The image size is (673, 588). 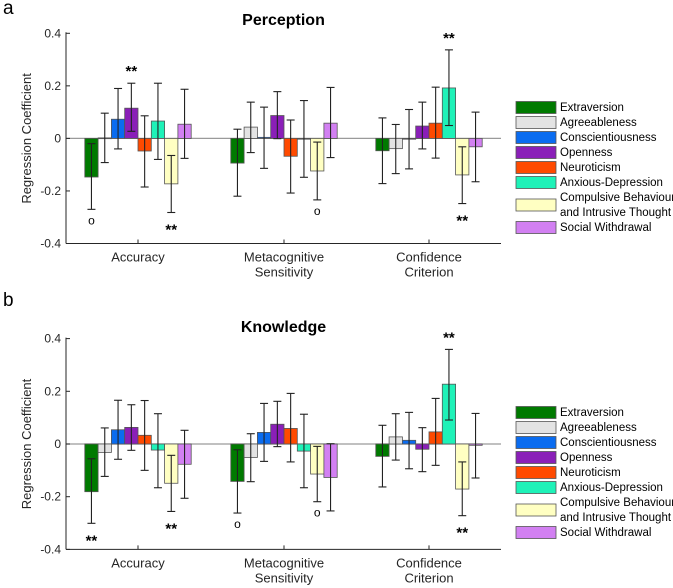 I want to click on chart-title: Perception, so click(x=283, y=20).